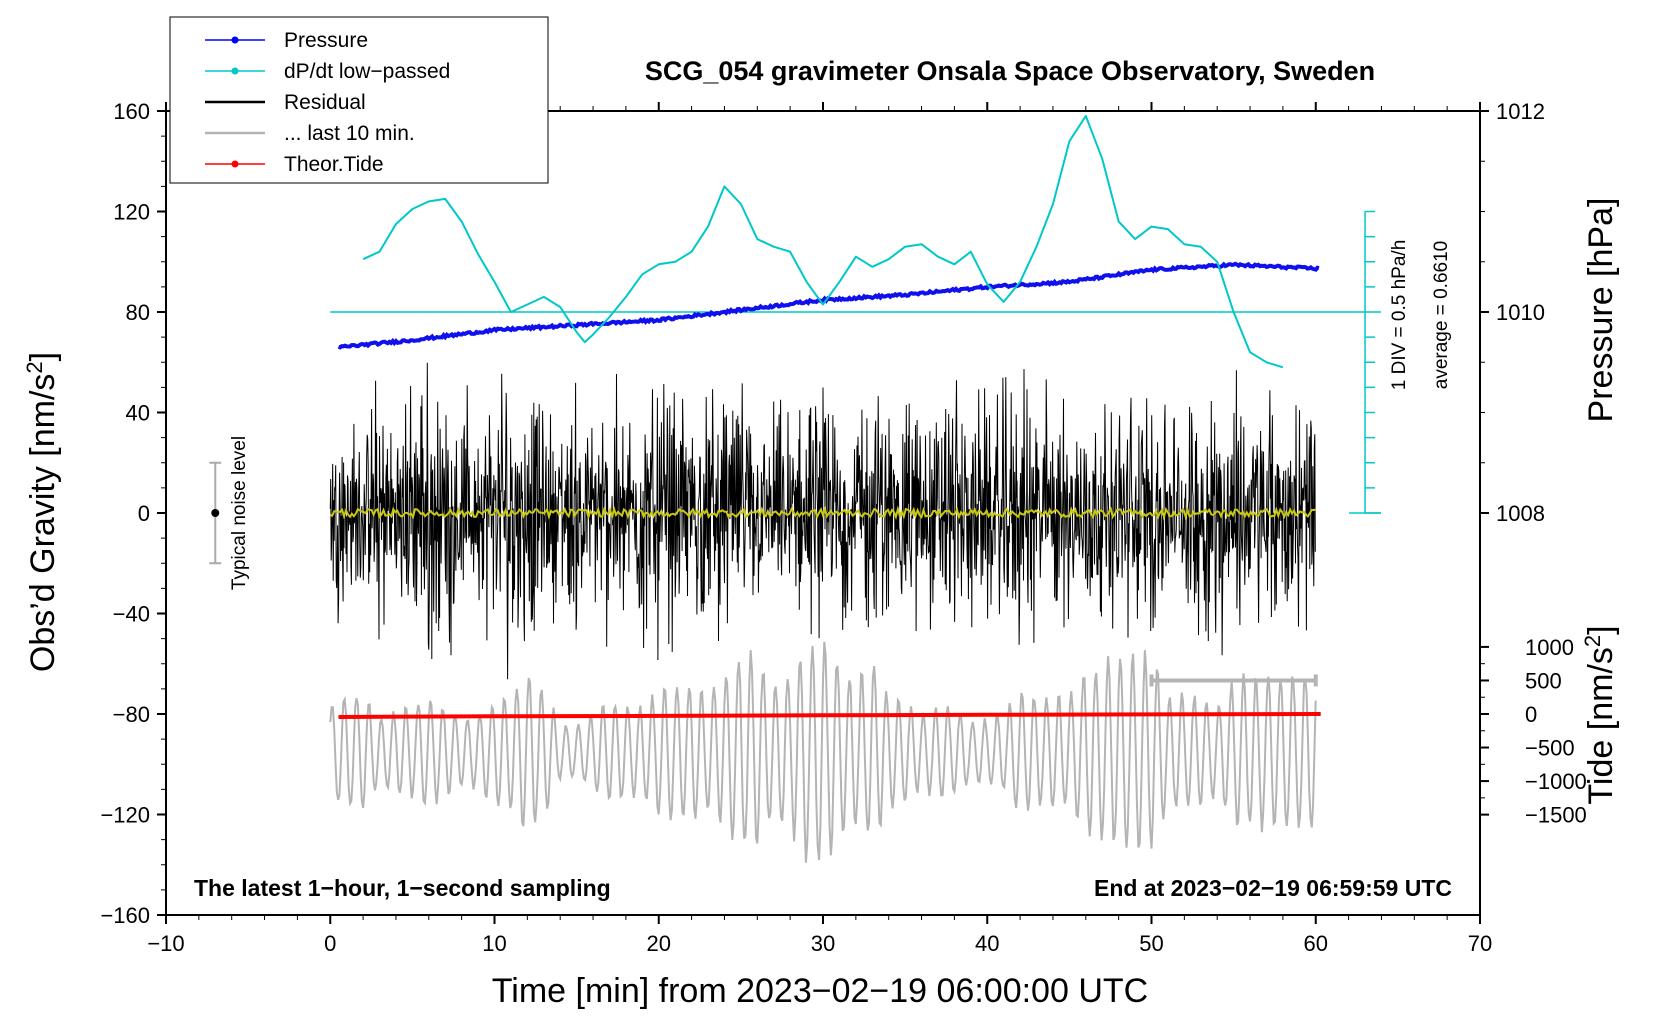 Image resolution: width=1660 pixels, height=1020 pixels. What do you see at coordinates (131, 111) in the screenshot?
I see `left-y-tick-label: 160` at bounding box center [131, 111].